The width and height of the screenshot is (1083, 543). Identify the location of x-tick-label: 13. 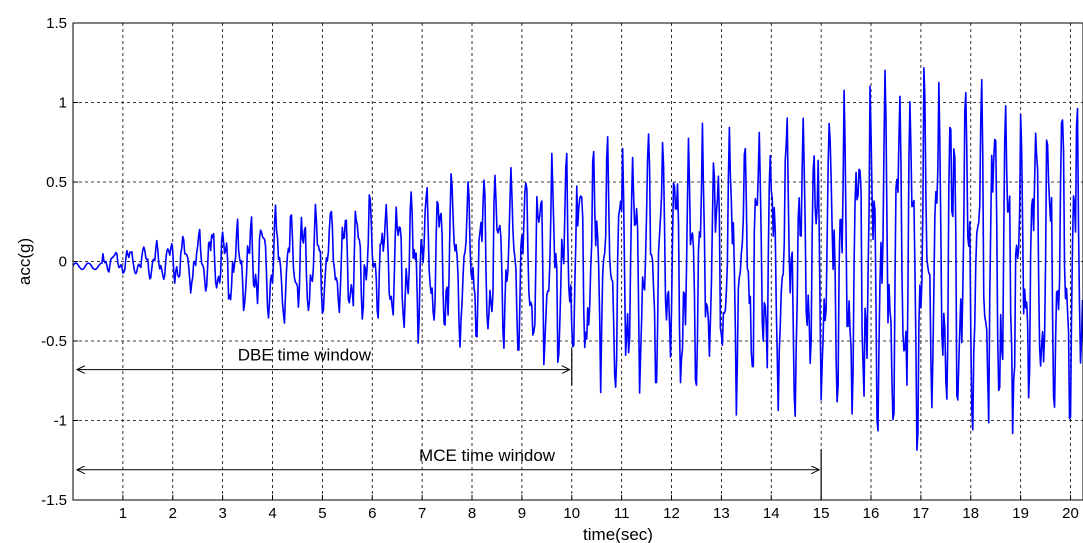
(721, 513).